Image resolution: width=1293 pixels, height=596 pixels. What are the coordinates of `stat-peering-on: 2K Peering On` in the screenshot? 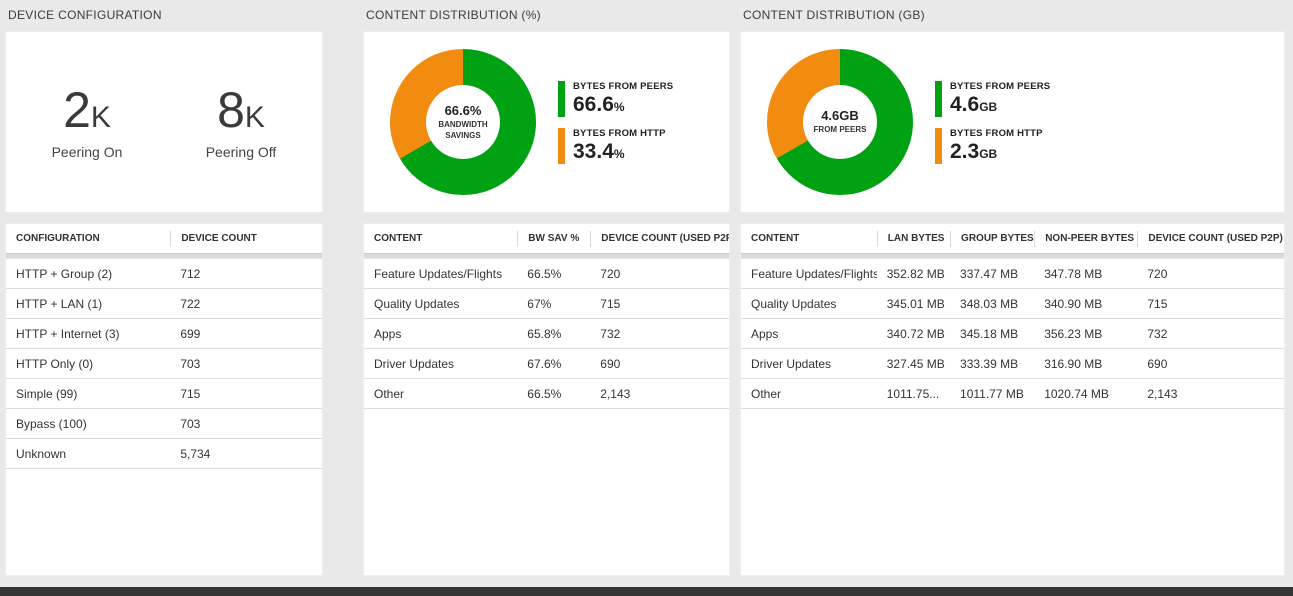 It's located at (87, 122).